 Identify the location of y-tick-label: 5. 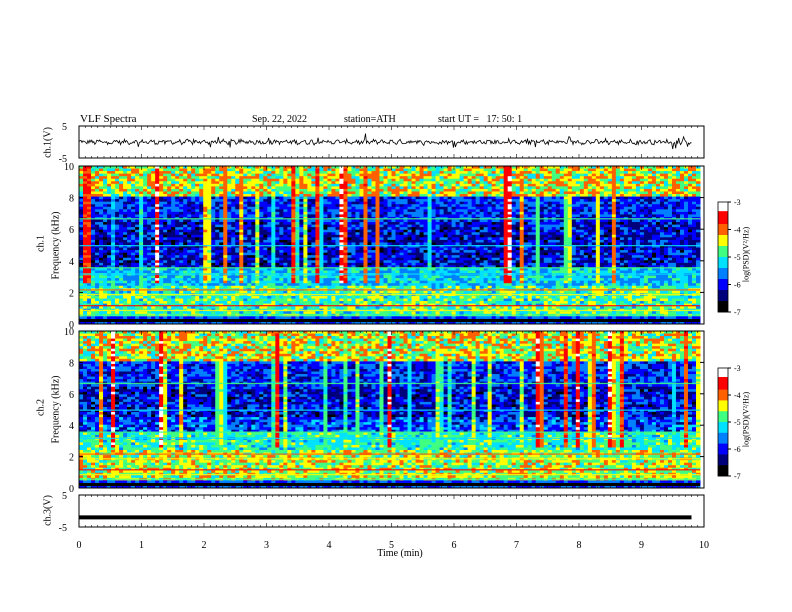
(64, 127).